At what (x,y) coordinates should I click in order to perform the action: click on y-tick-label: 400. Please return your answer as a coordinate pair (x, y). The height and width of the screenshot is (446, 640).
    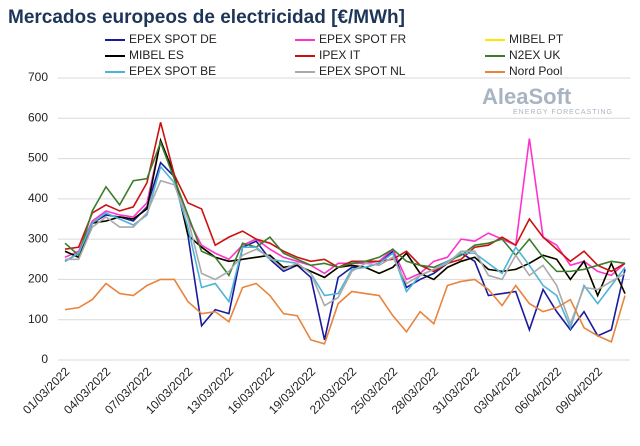
    Looking at the image, I should click on (38, 198).